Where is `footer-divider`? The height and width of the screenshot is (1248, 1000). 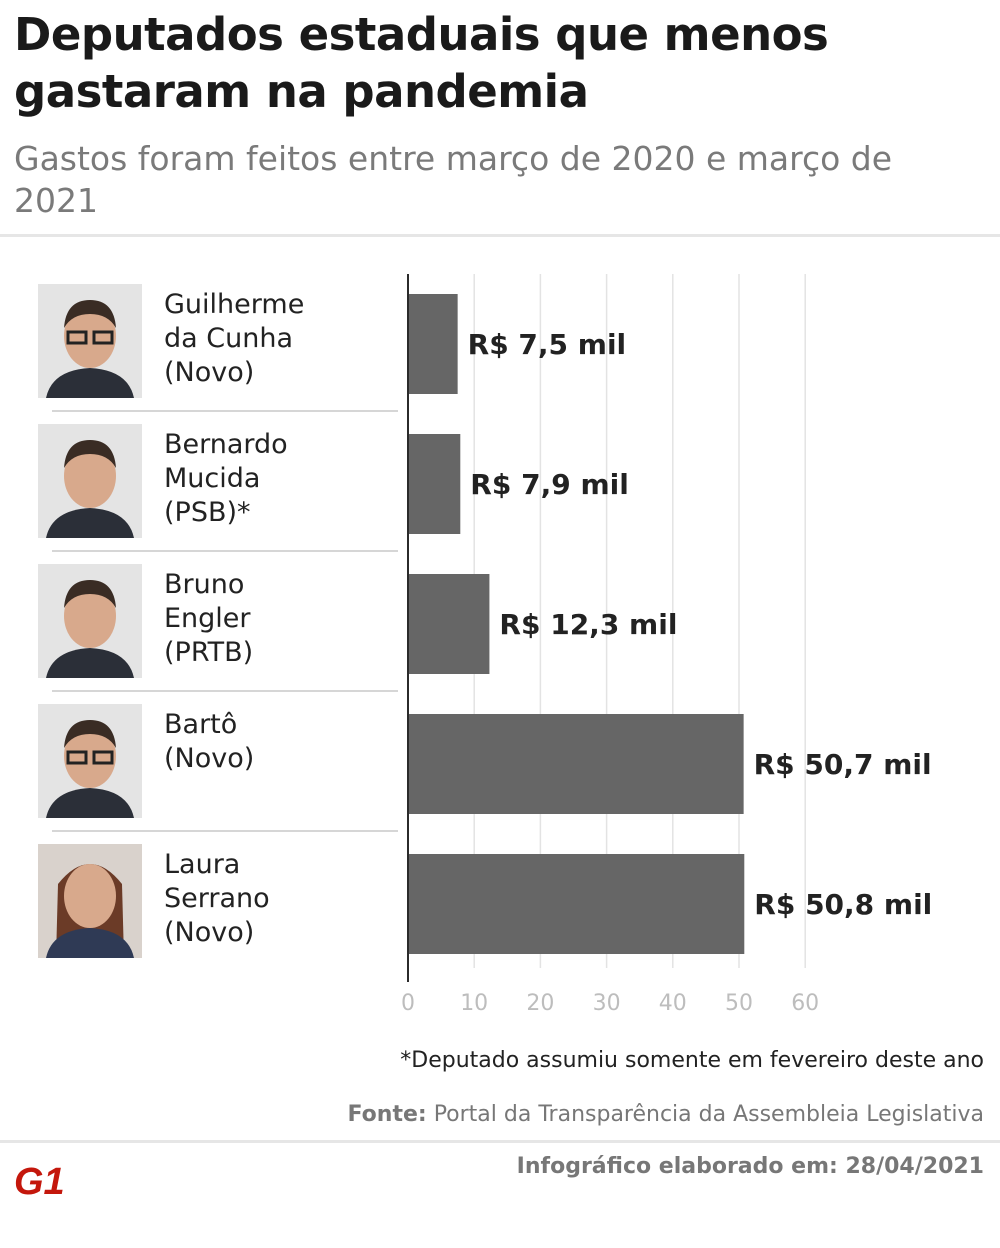 footer-divider is located at coordinates (500, 1141).